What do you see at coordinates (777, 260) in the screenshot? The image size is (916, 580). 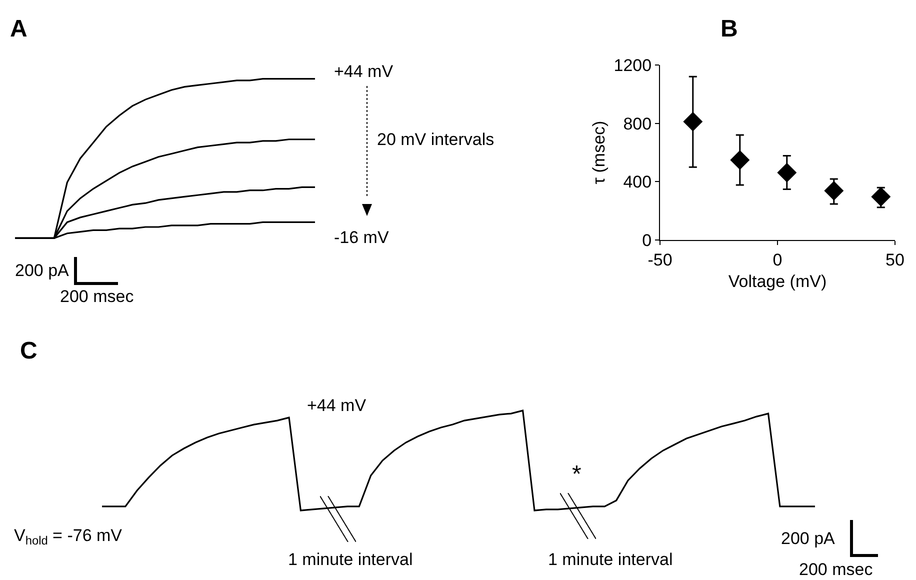 I see `x-tick-label: 0` at bounding box center [777, 260].